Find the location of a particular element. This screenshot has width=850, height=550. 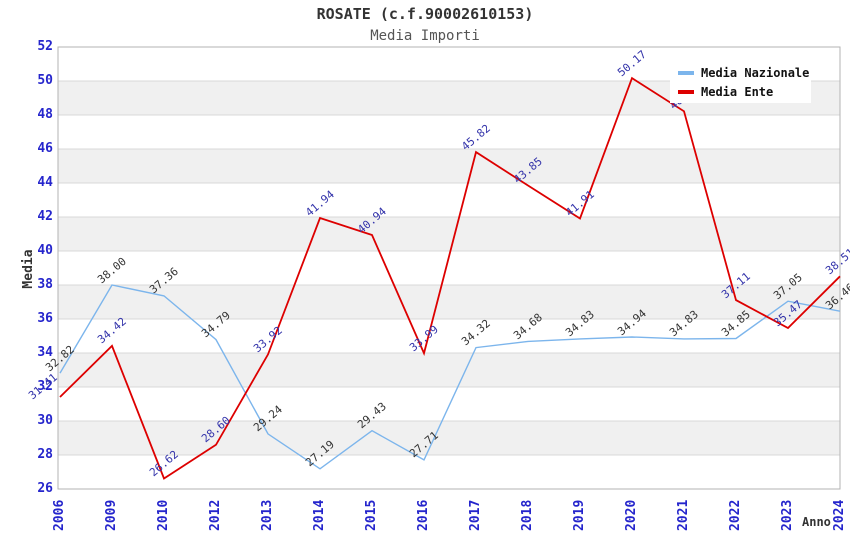

y-tick-label: 26 is located at coordinates (45, 488).